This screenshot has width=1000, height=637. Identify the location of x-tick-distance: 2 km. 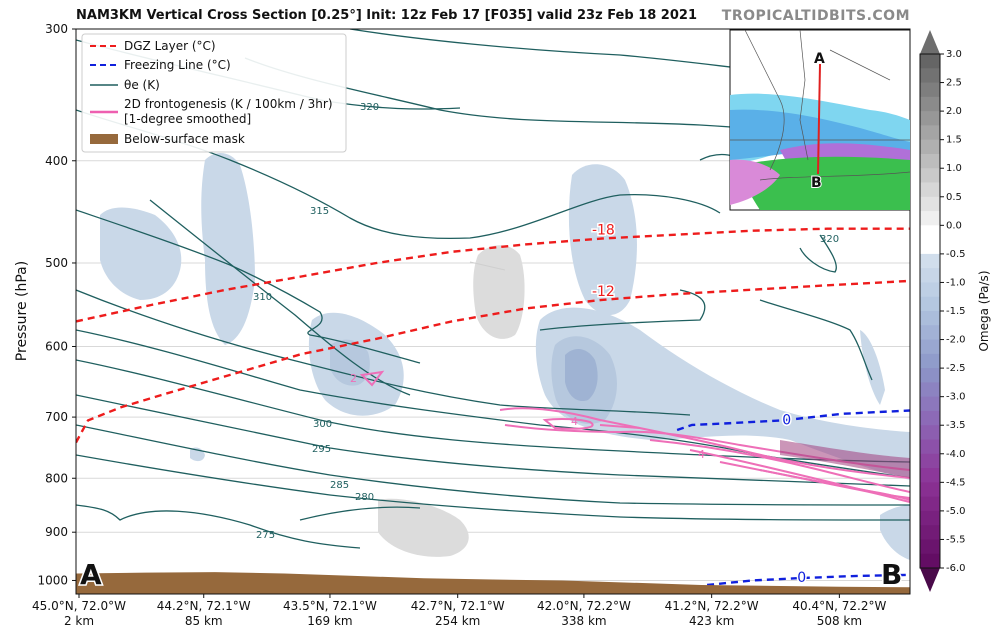
(79, 621).